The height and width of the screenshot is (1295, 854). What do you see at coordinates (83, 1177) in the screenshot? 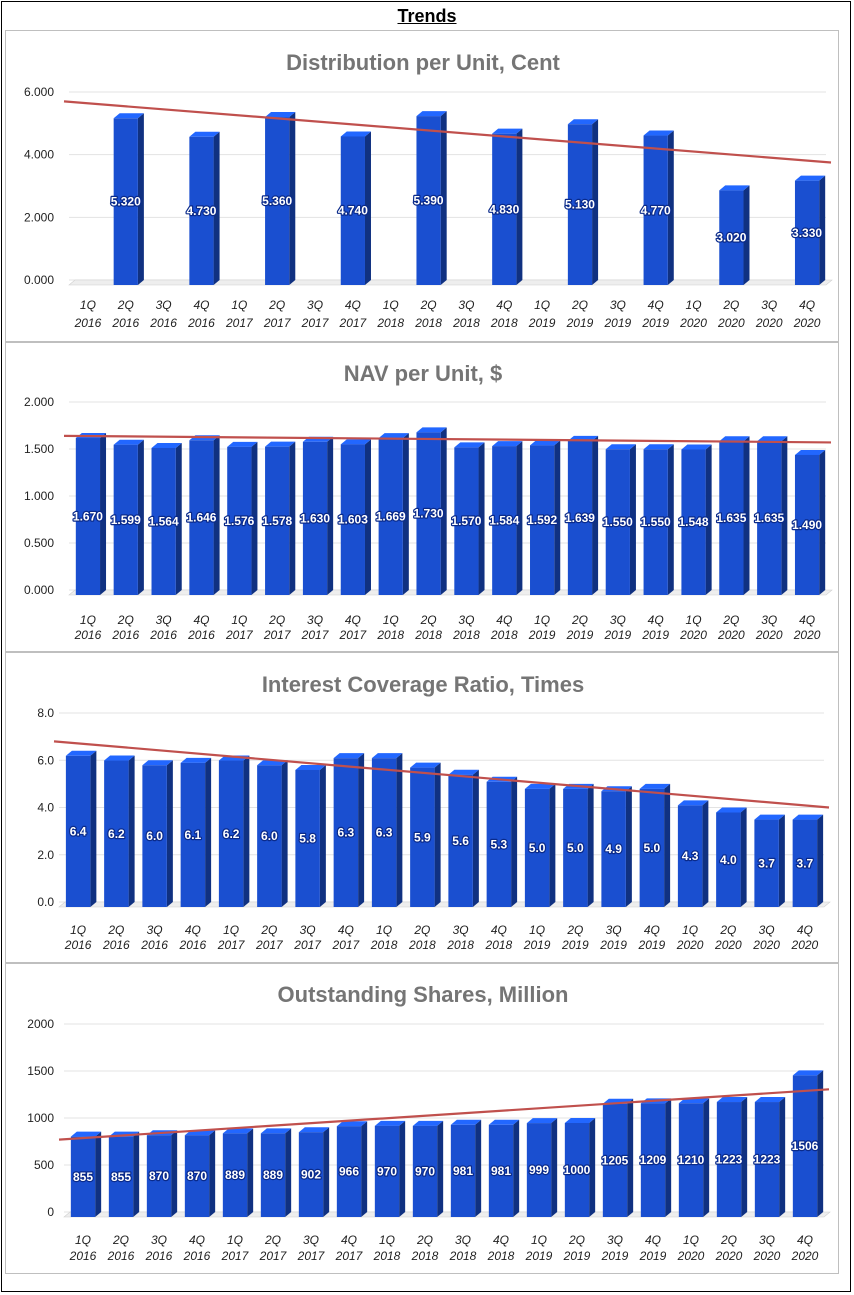
I see `data-label: 855` at bounding box center [83, 1177].